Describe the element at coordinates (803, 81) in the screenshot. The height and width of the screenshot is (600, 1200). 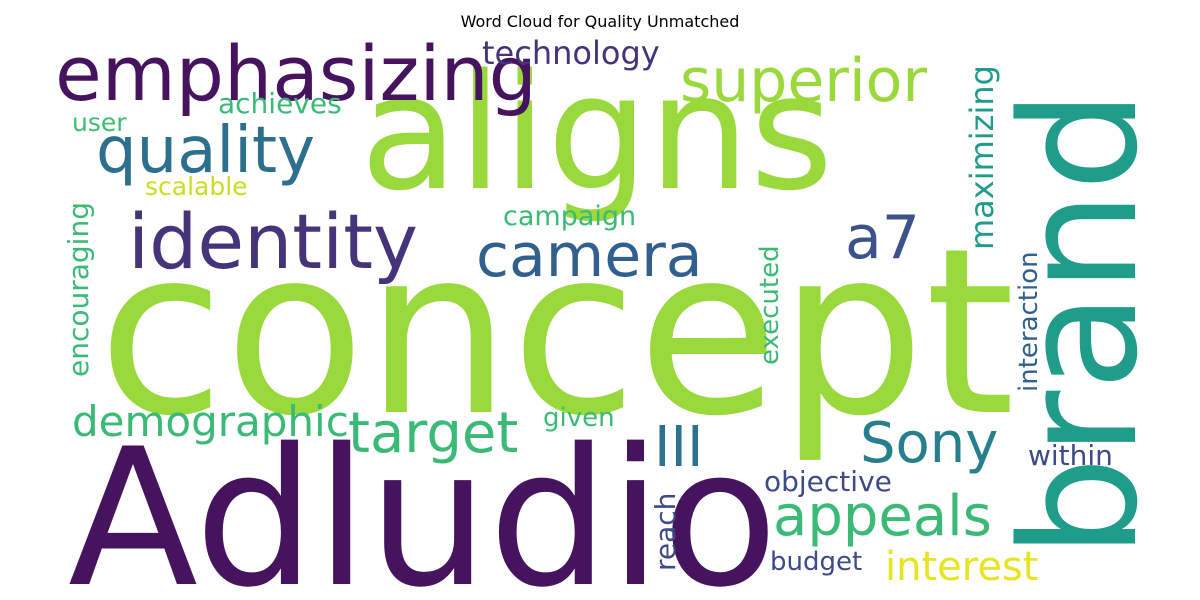
I see `word-superior: superior` at that location.